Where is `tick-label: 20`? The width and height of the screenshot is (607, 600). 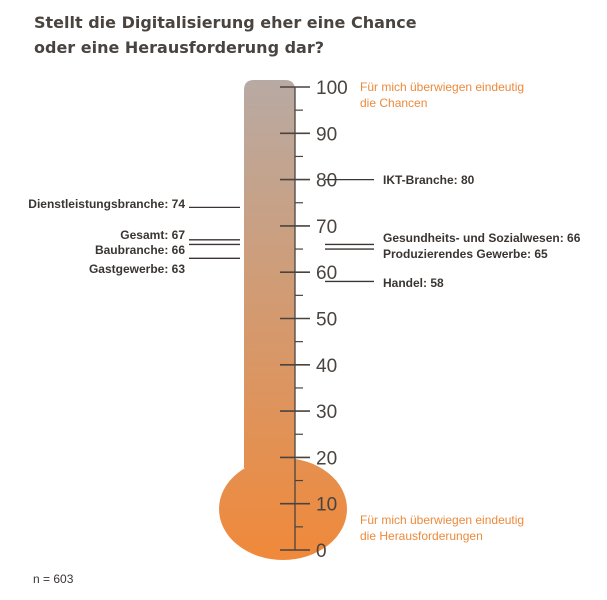 tick-label: 20 is located at coordinates (326, 458).